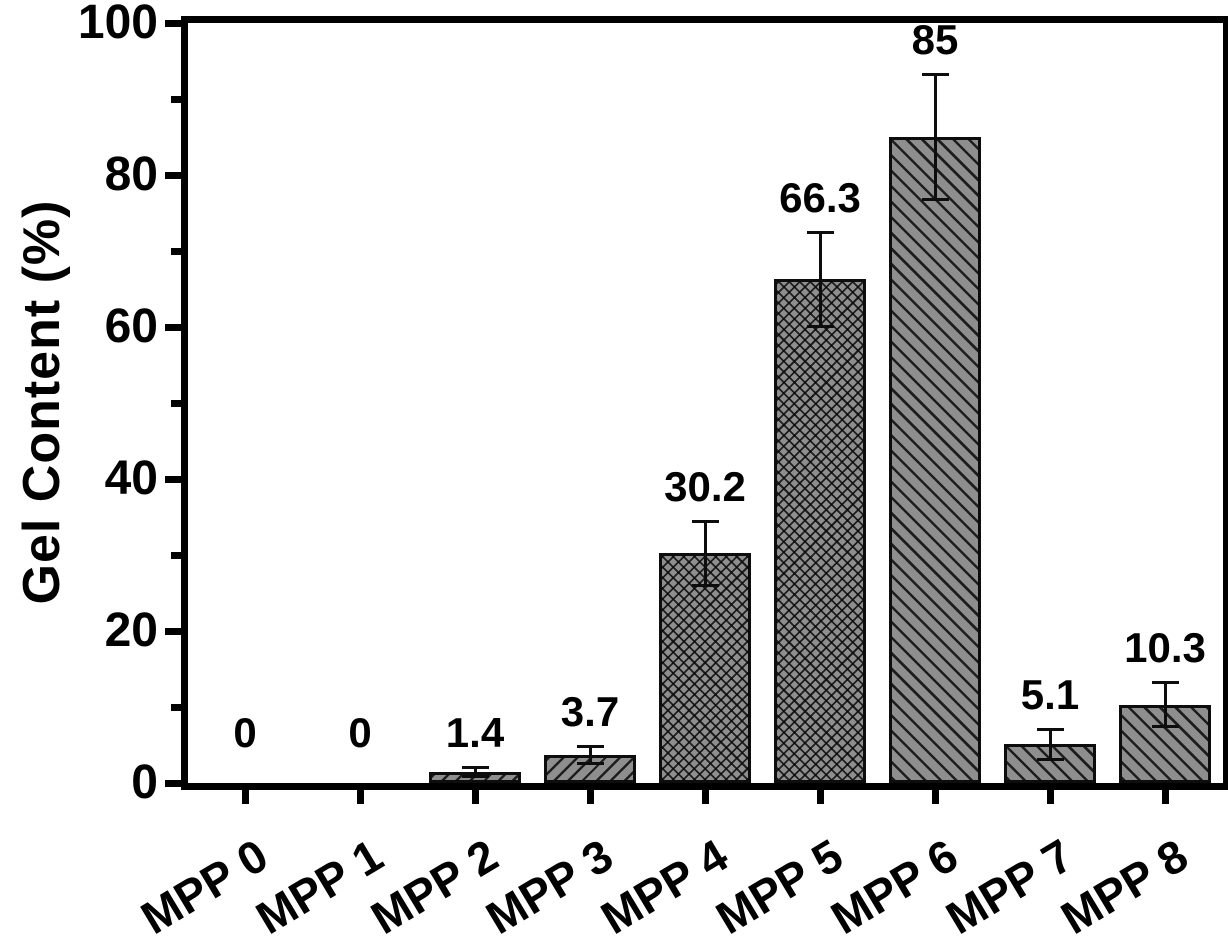 The width and height of the screenshot is (1228, 940). I want to click on y-tick-label: 40, so click(131, 478).